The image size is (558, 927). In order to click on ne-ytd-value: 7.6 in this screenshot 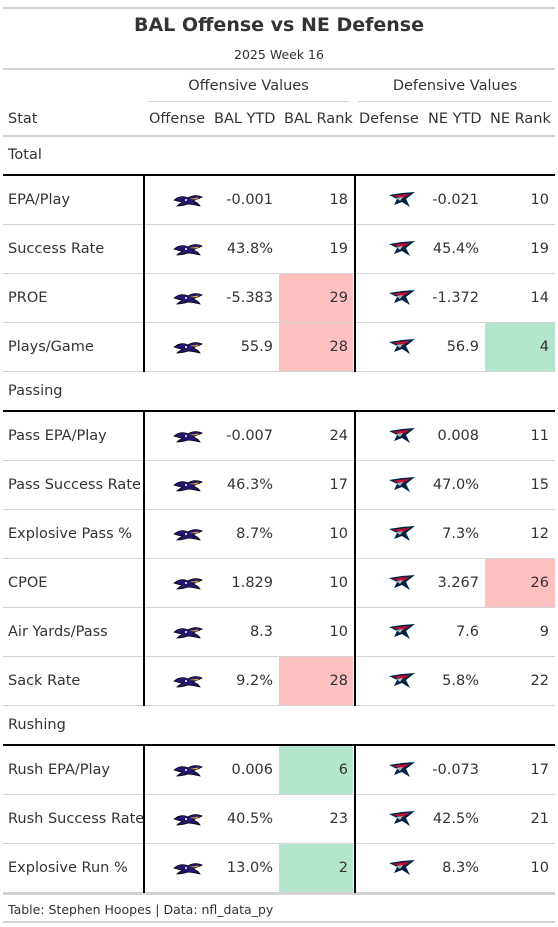, I will do `click(467, 632)`.